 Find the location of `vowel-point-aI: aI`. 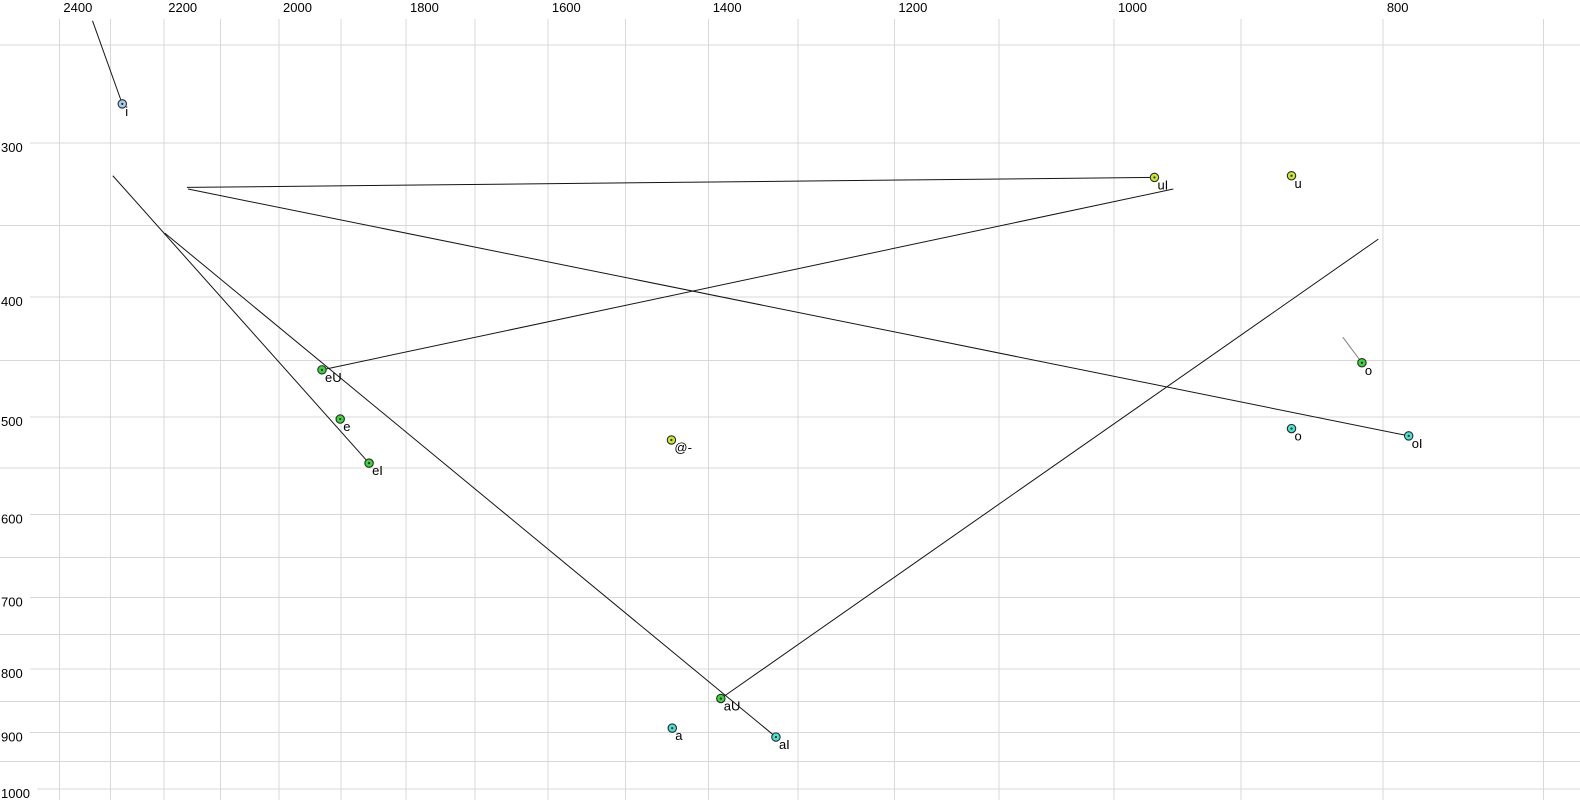

vowel-point-aI: aI is located at coordinates (780, 742).